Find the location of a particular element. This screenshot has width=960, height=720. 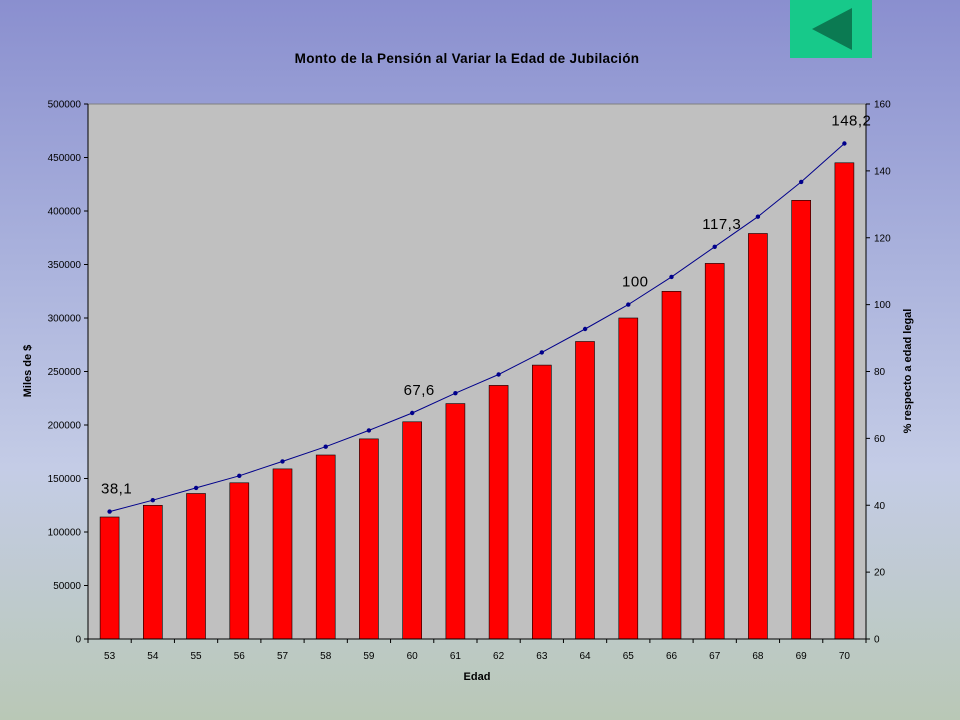

x-tick-label: 57 is located at coordinates (283, 656).